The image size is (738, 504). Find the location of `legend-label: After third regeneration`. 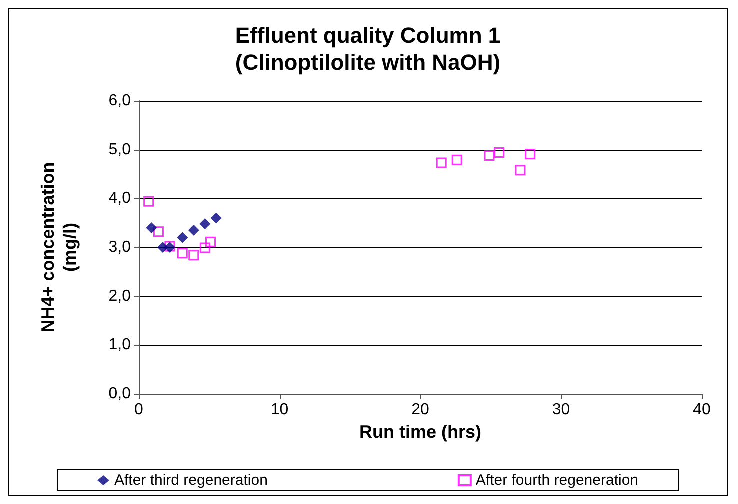

legend-label: After third regeneration is located at coordinates (191, 480).